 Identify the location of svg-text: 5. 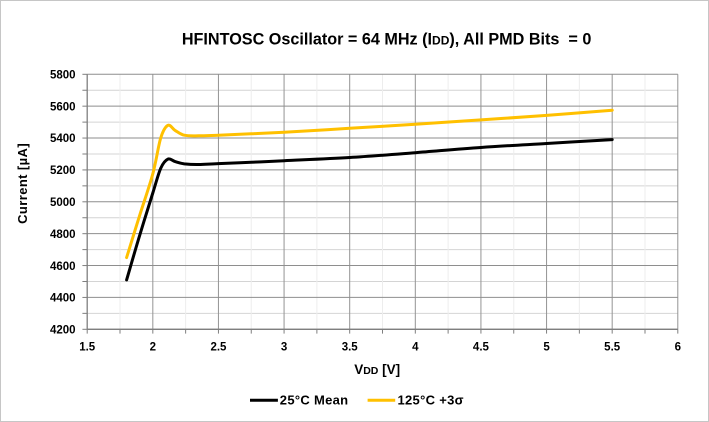
(546, 347).